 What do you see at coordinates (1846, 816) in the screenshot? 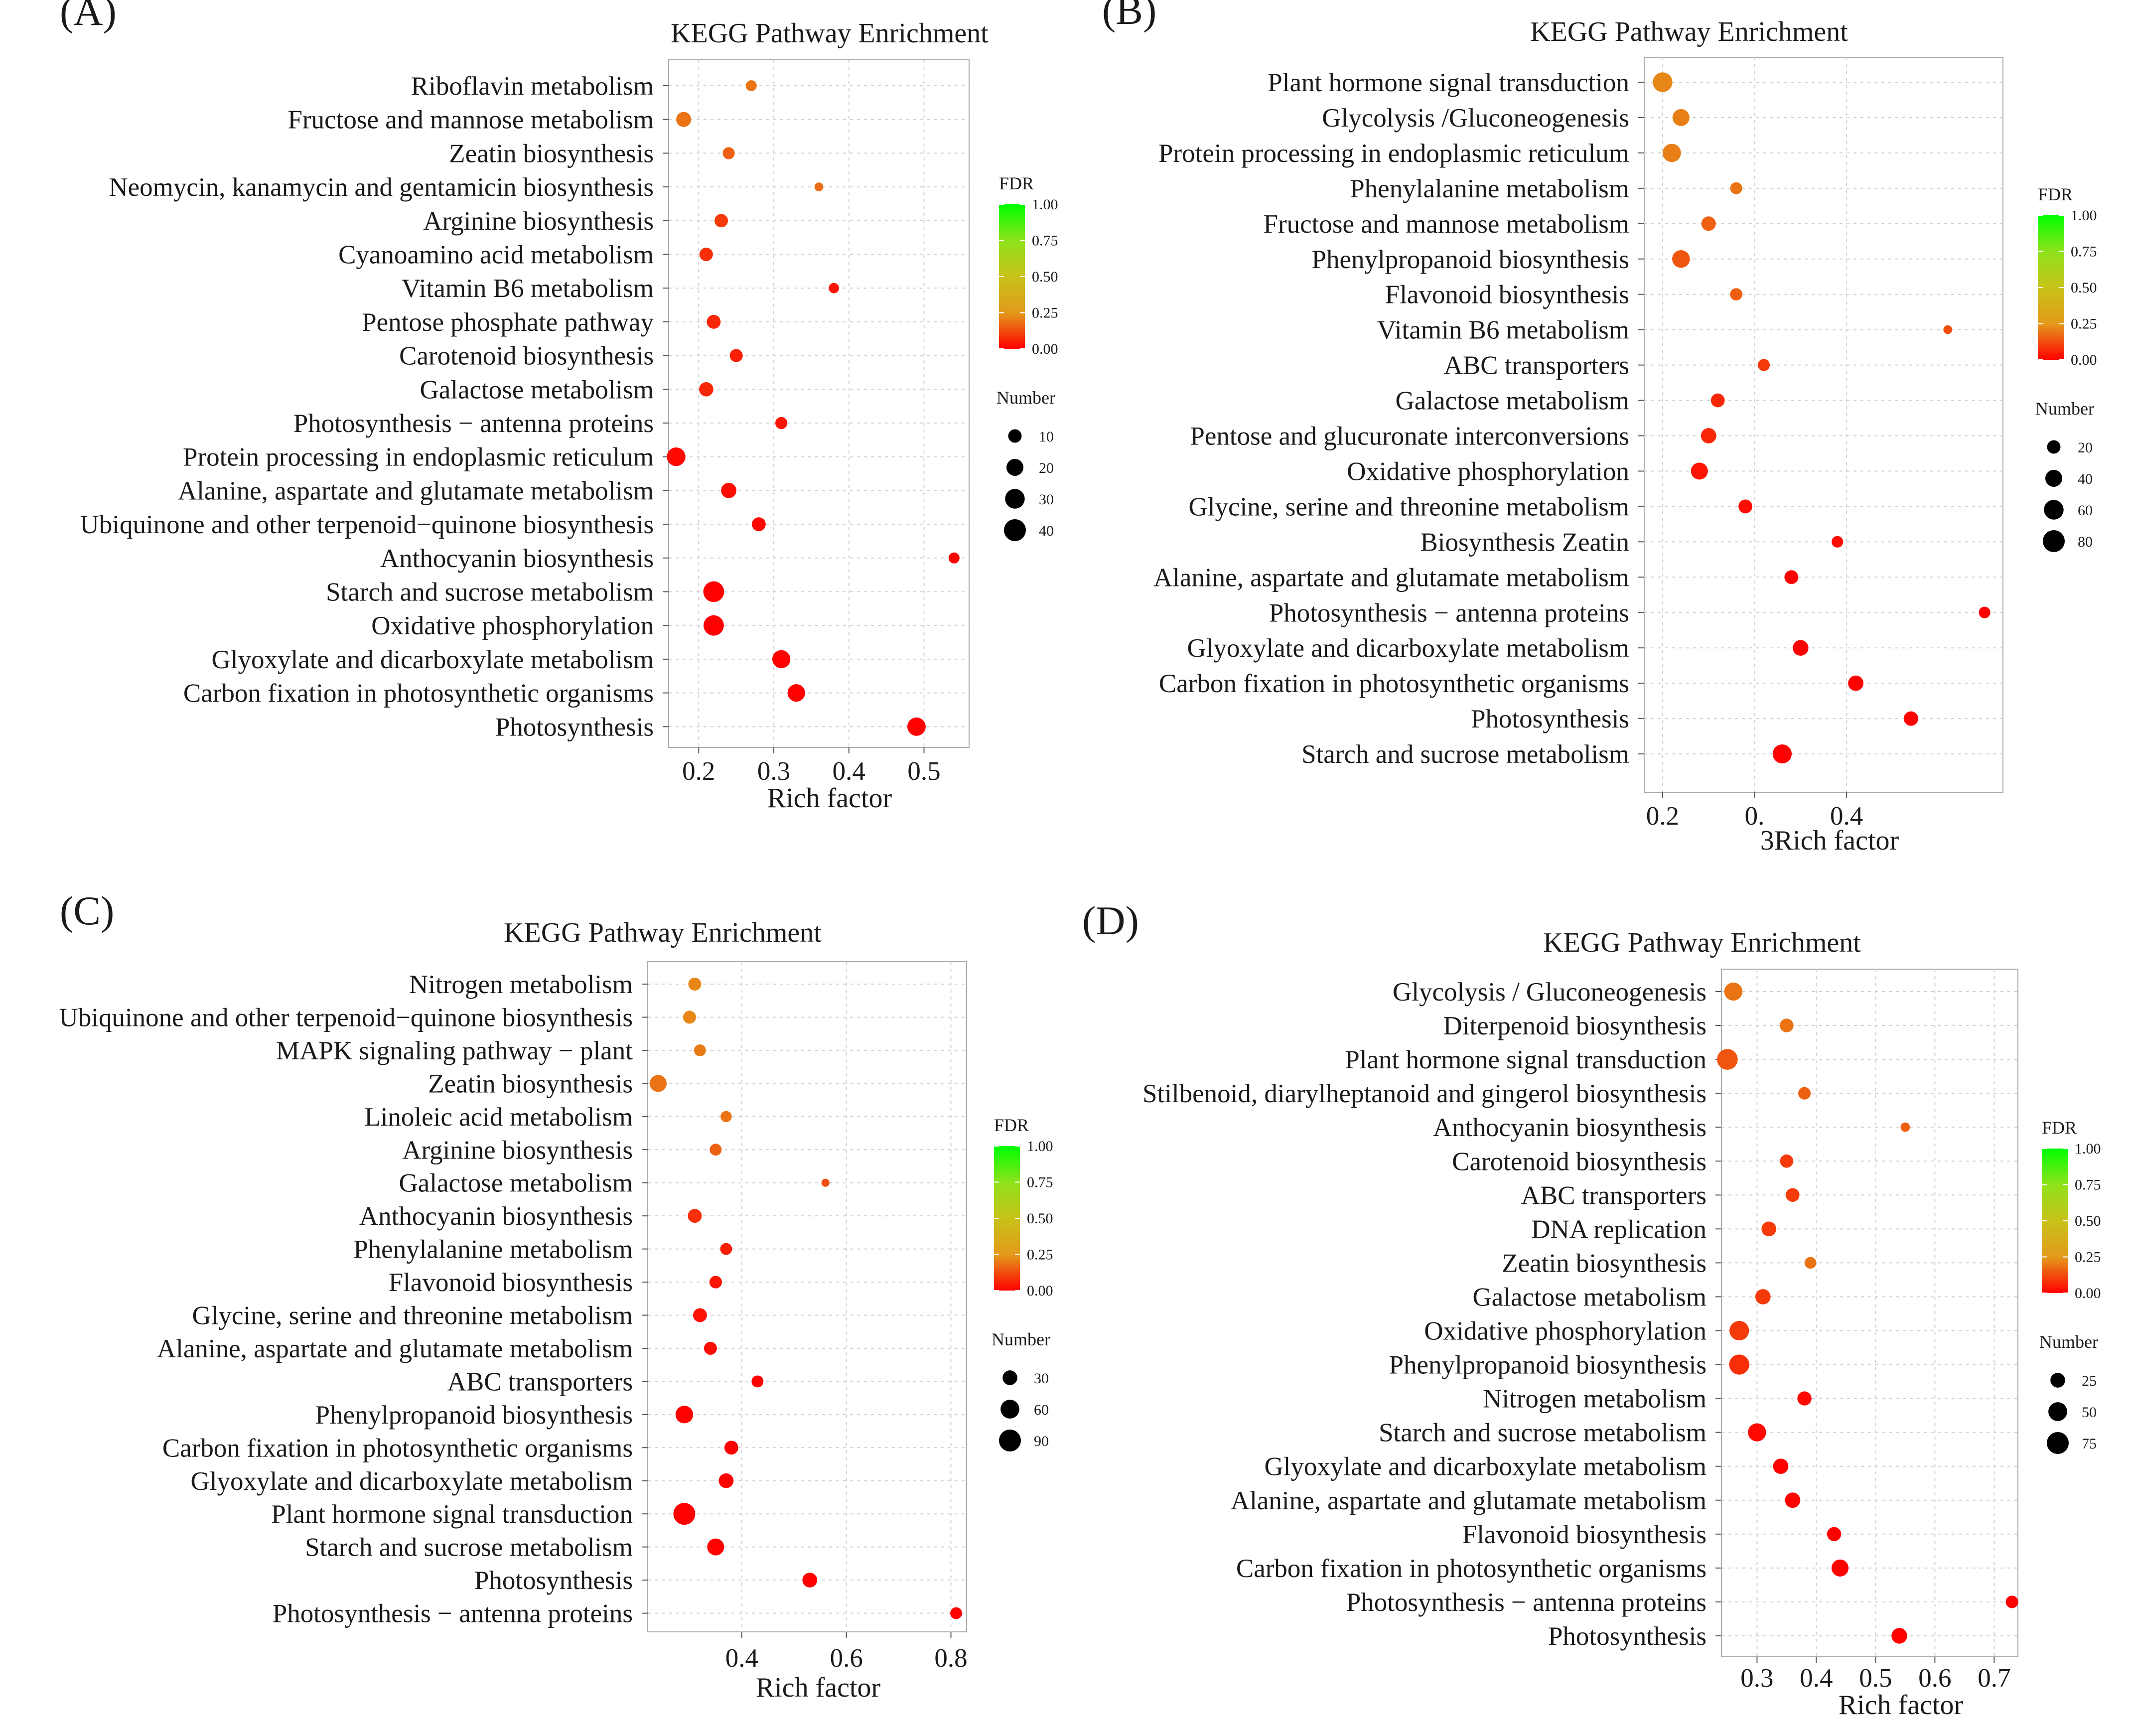
I see `x-tick-label: 0.4` at bounding box center [1846, 816].